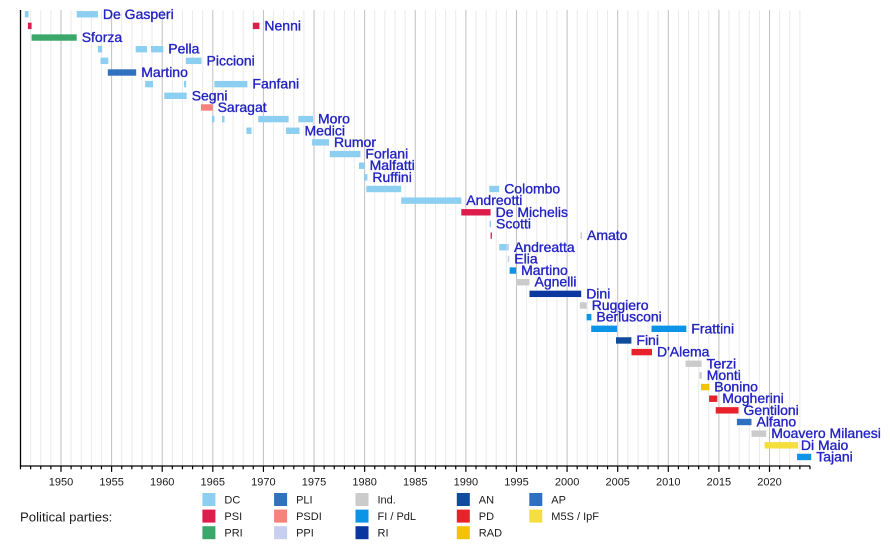  I want to click on svg-text: 1955, so click(111, 483).